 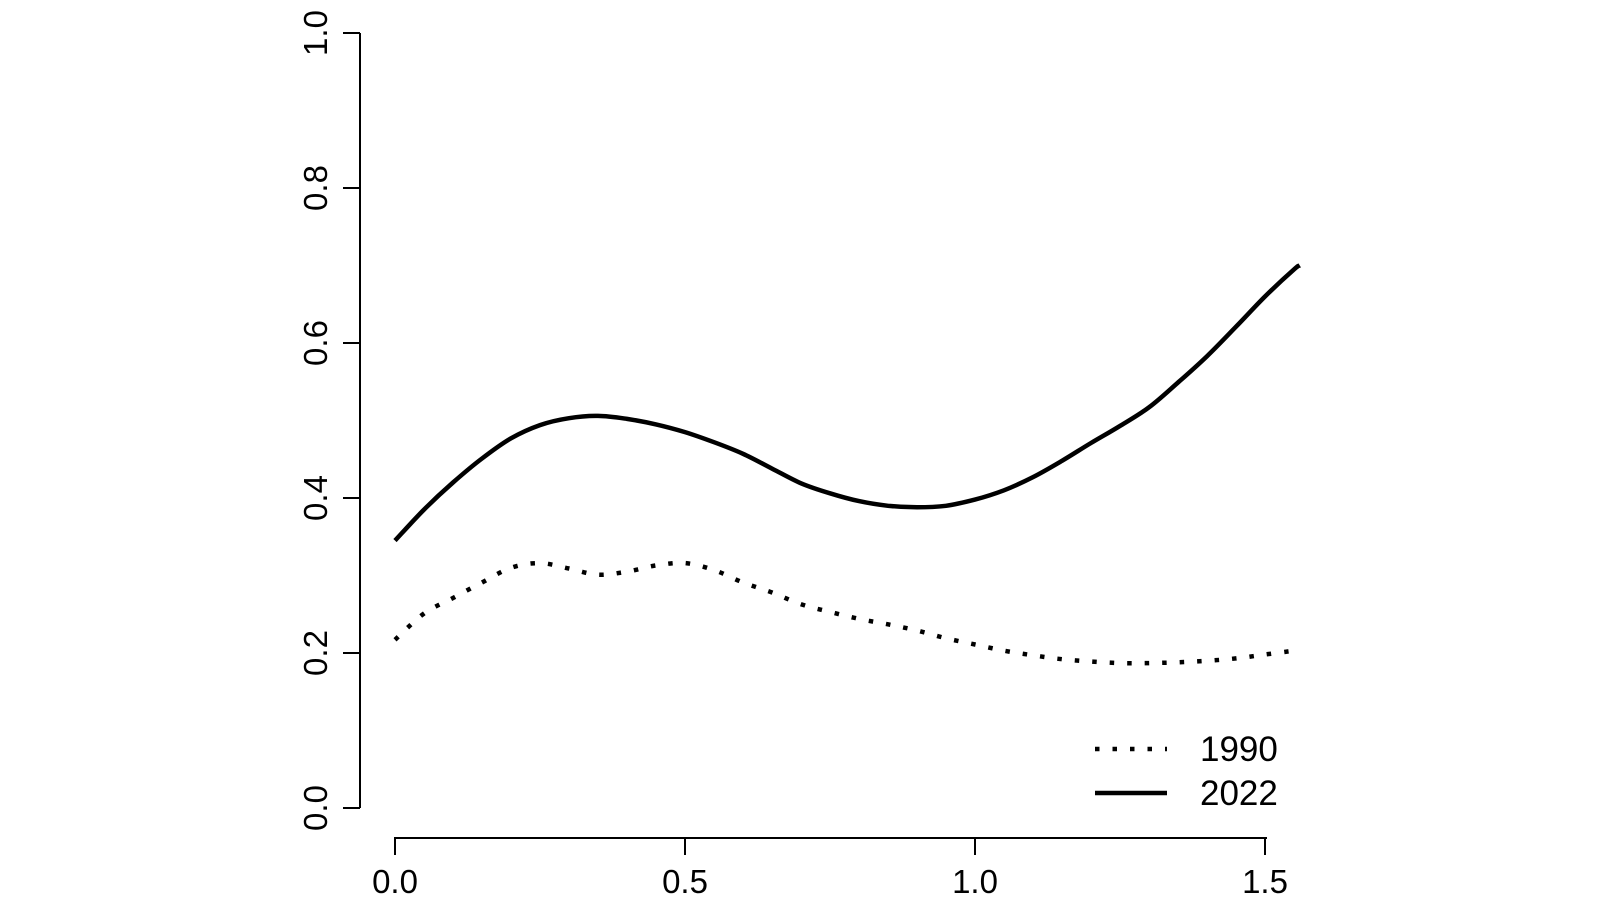 I want to click on y-tick-label: 1.0, so click(x=315, y=33).